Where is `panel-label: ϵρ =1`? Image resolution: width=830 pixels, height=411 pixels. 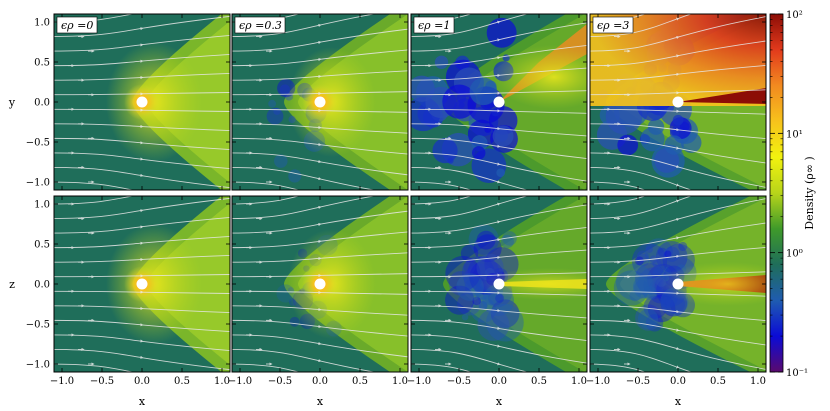 panel-label: ϵρ =1 is located at coordinates (434, 25).